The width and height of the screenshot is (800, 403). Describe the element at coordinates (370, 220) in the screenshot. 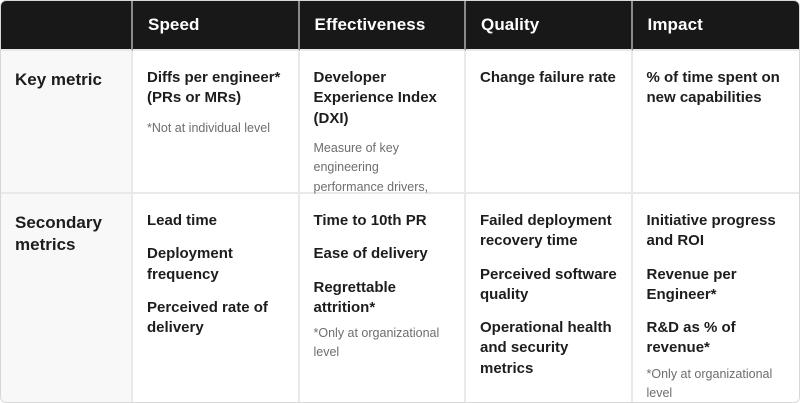

I see `metric-text: Time to 10th PR` at that location.